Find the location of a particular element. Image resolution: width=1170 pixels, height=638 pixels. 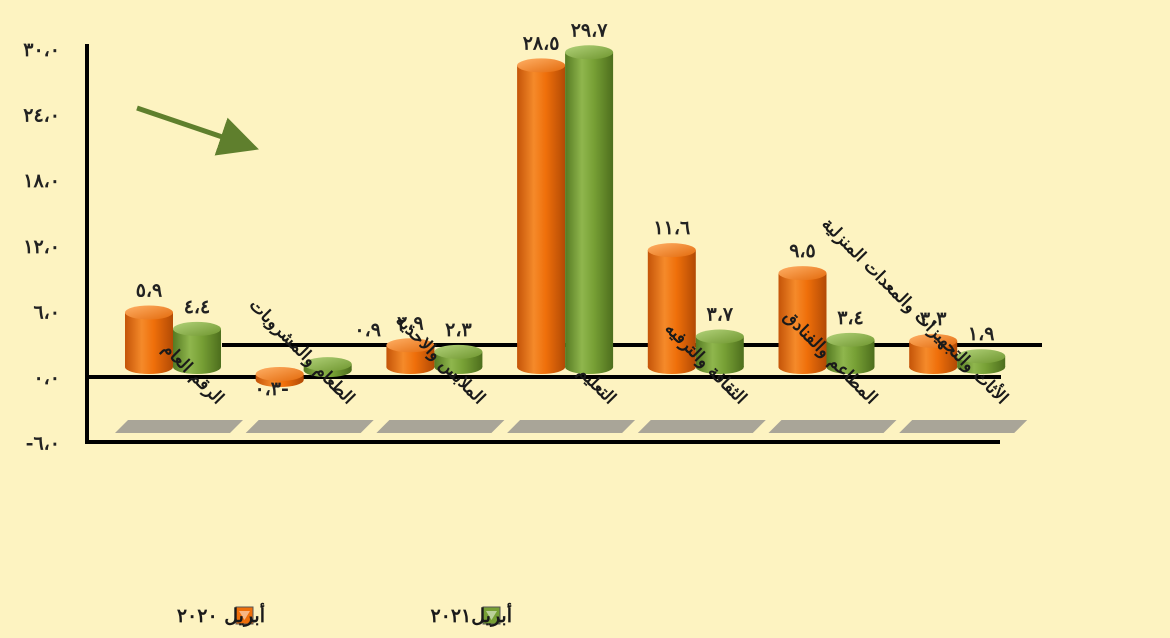

data-label: ٥،٩ is located at coordinates (149, 290).